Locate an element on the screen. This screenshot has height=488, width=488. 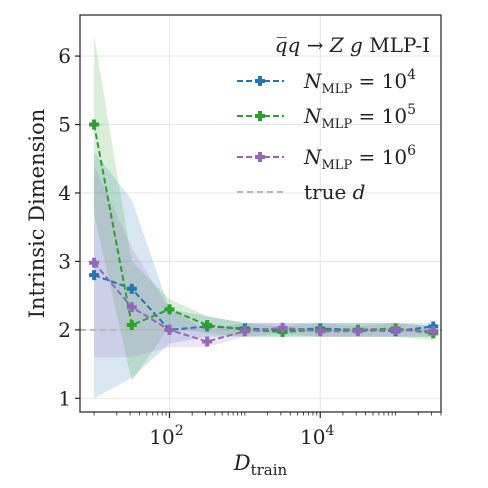
y-tick-label-3: 3 is located at coordinates (64, 261).